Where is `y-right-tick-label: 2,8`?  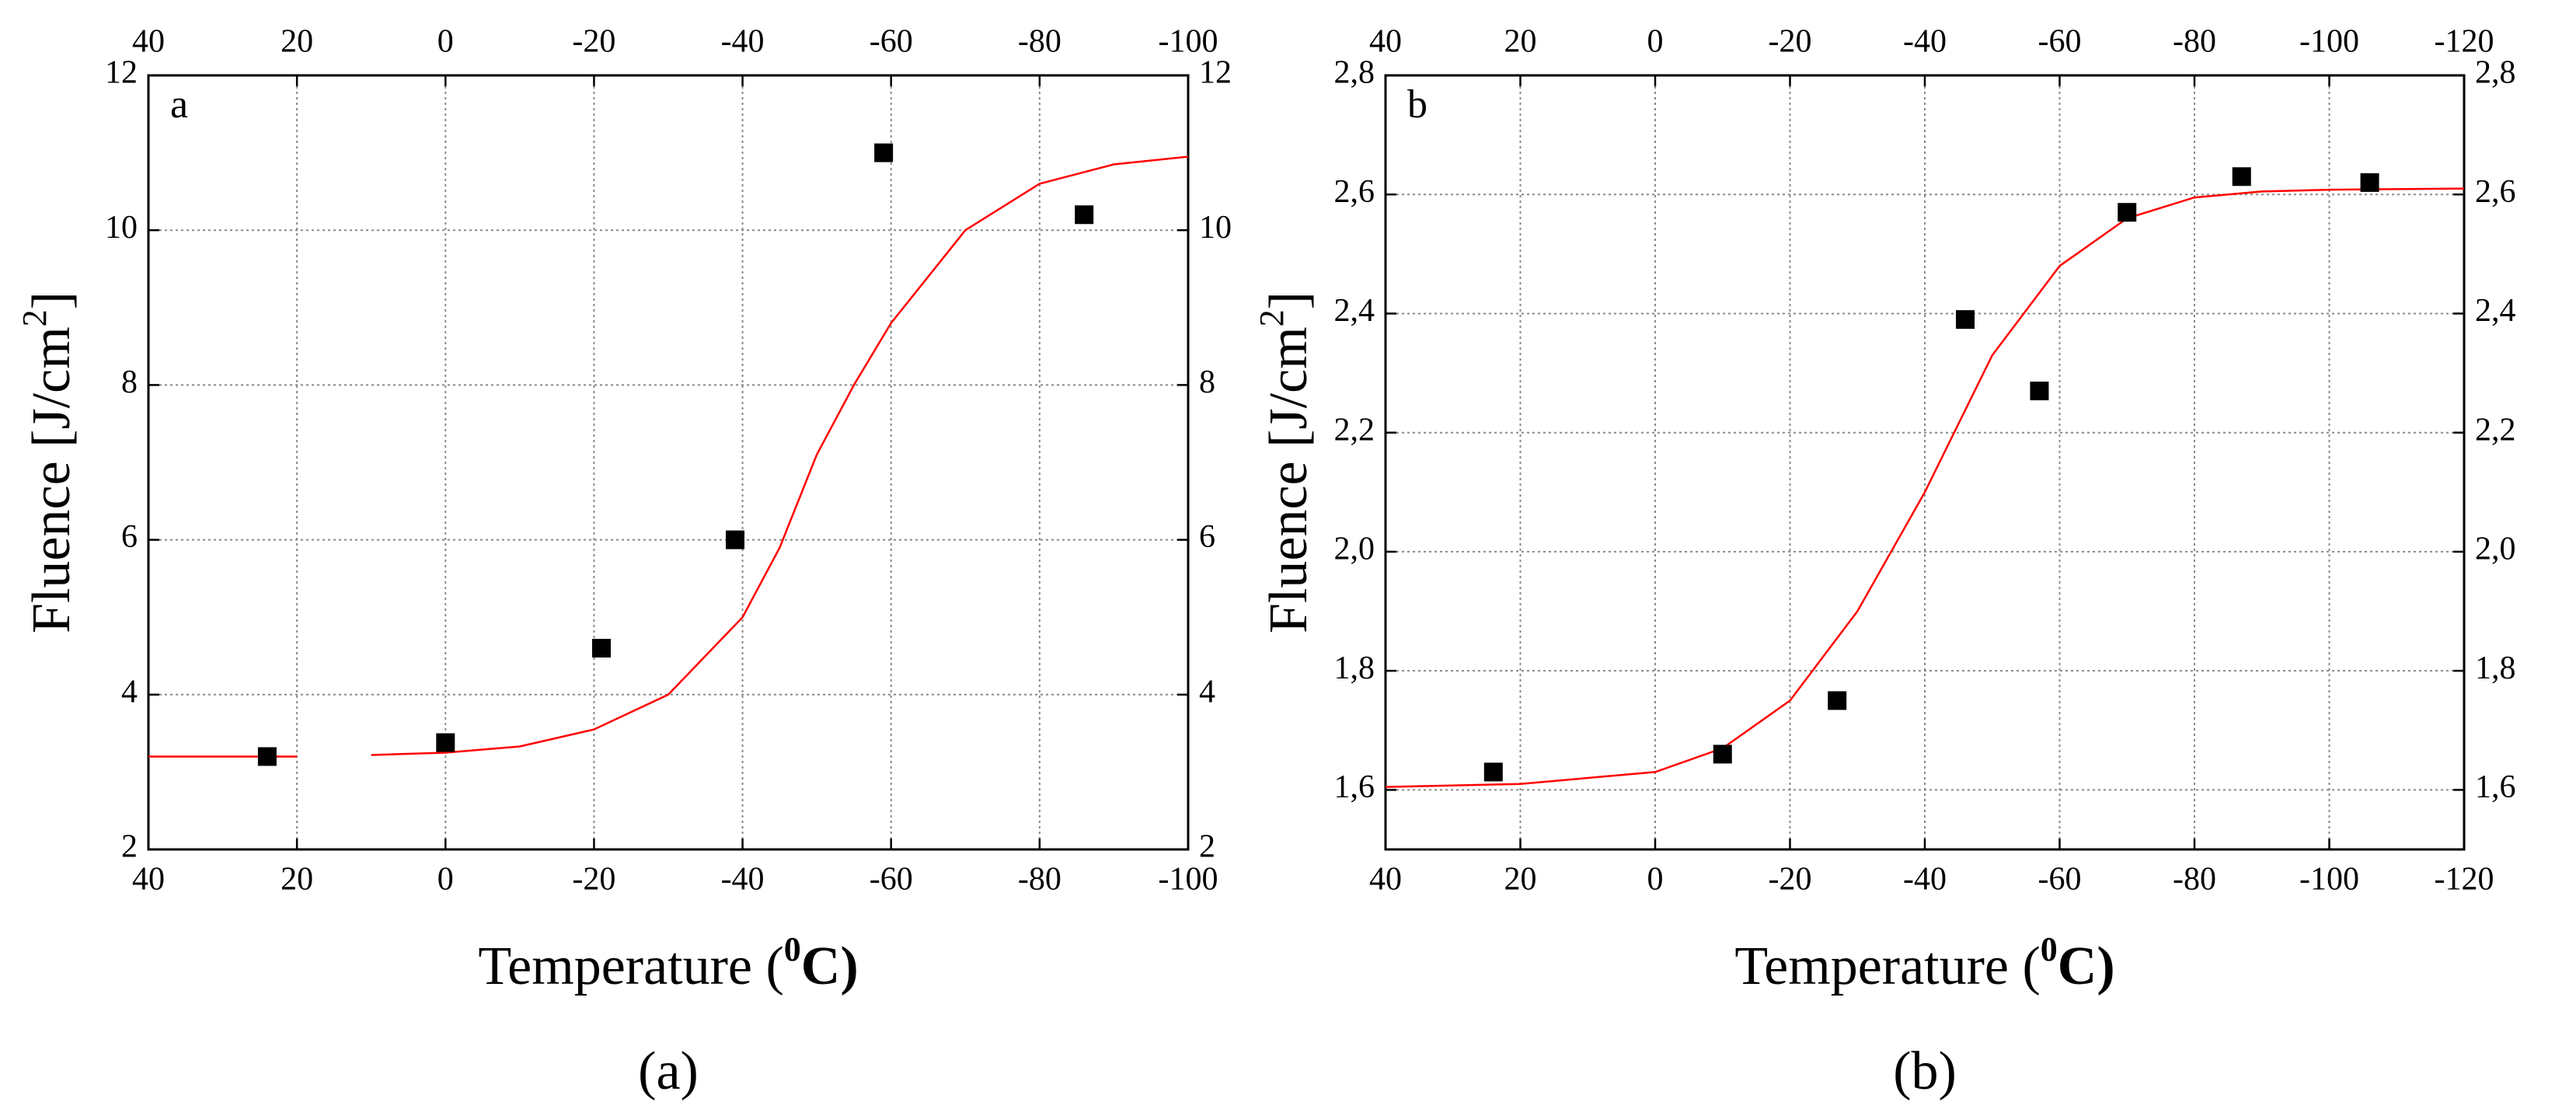 y-right-tick-label: 2,8 is located at coordinates (2495, 73).